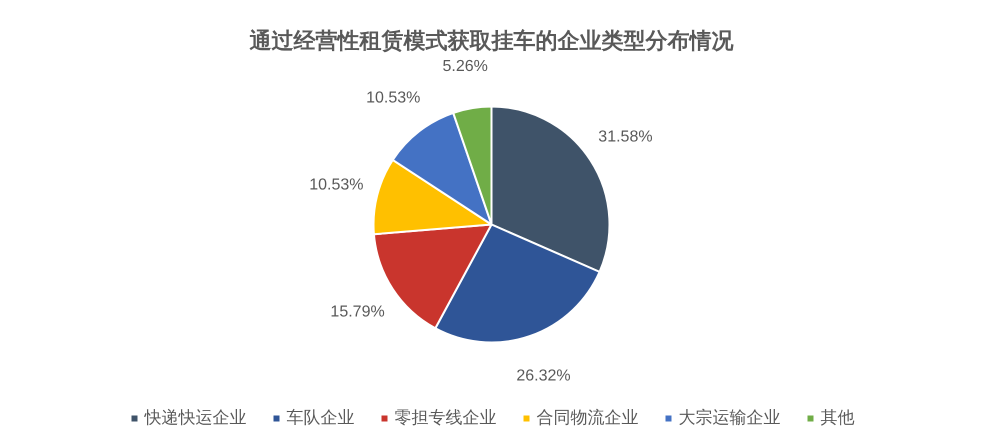 Image resolution: width=983 pixels, height=437 pixels. Describe the element at coordinates (625, 137) in the screenshot. I see `data-label: 31.58%` at that location.